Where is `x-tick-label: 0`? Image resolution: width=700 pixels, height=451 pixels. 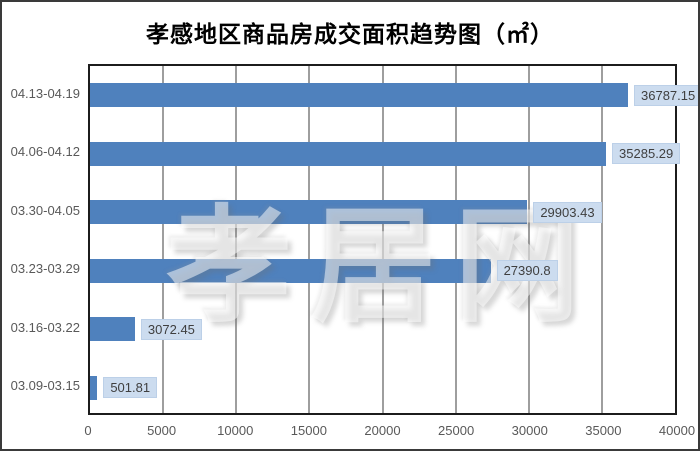 x-tick-label: 0 is located at coordinates (88, 430).